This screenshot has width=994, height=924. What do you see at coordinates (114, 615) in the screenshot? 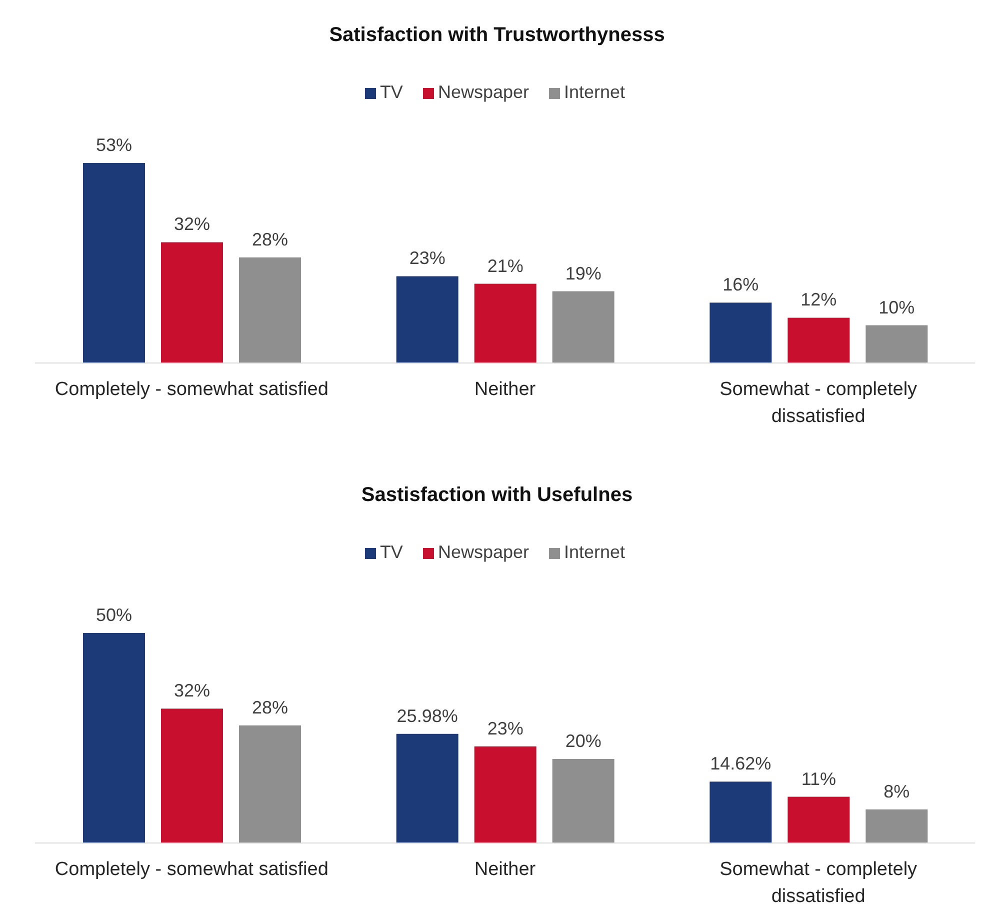
I see `data-label: 50%` at bounding box center [114, 615].